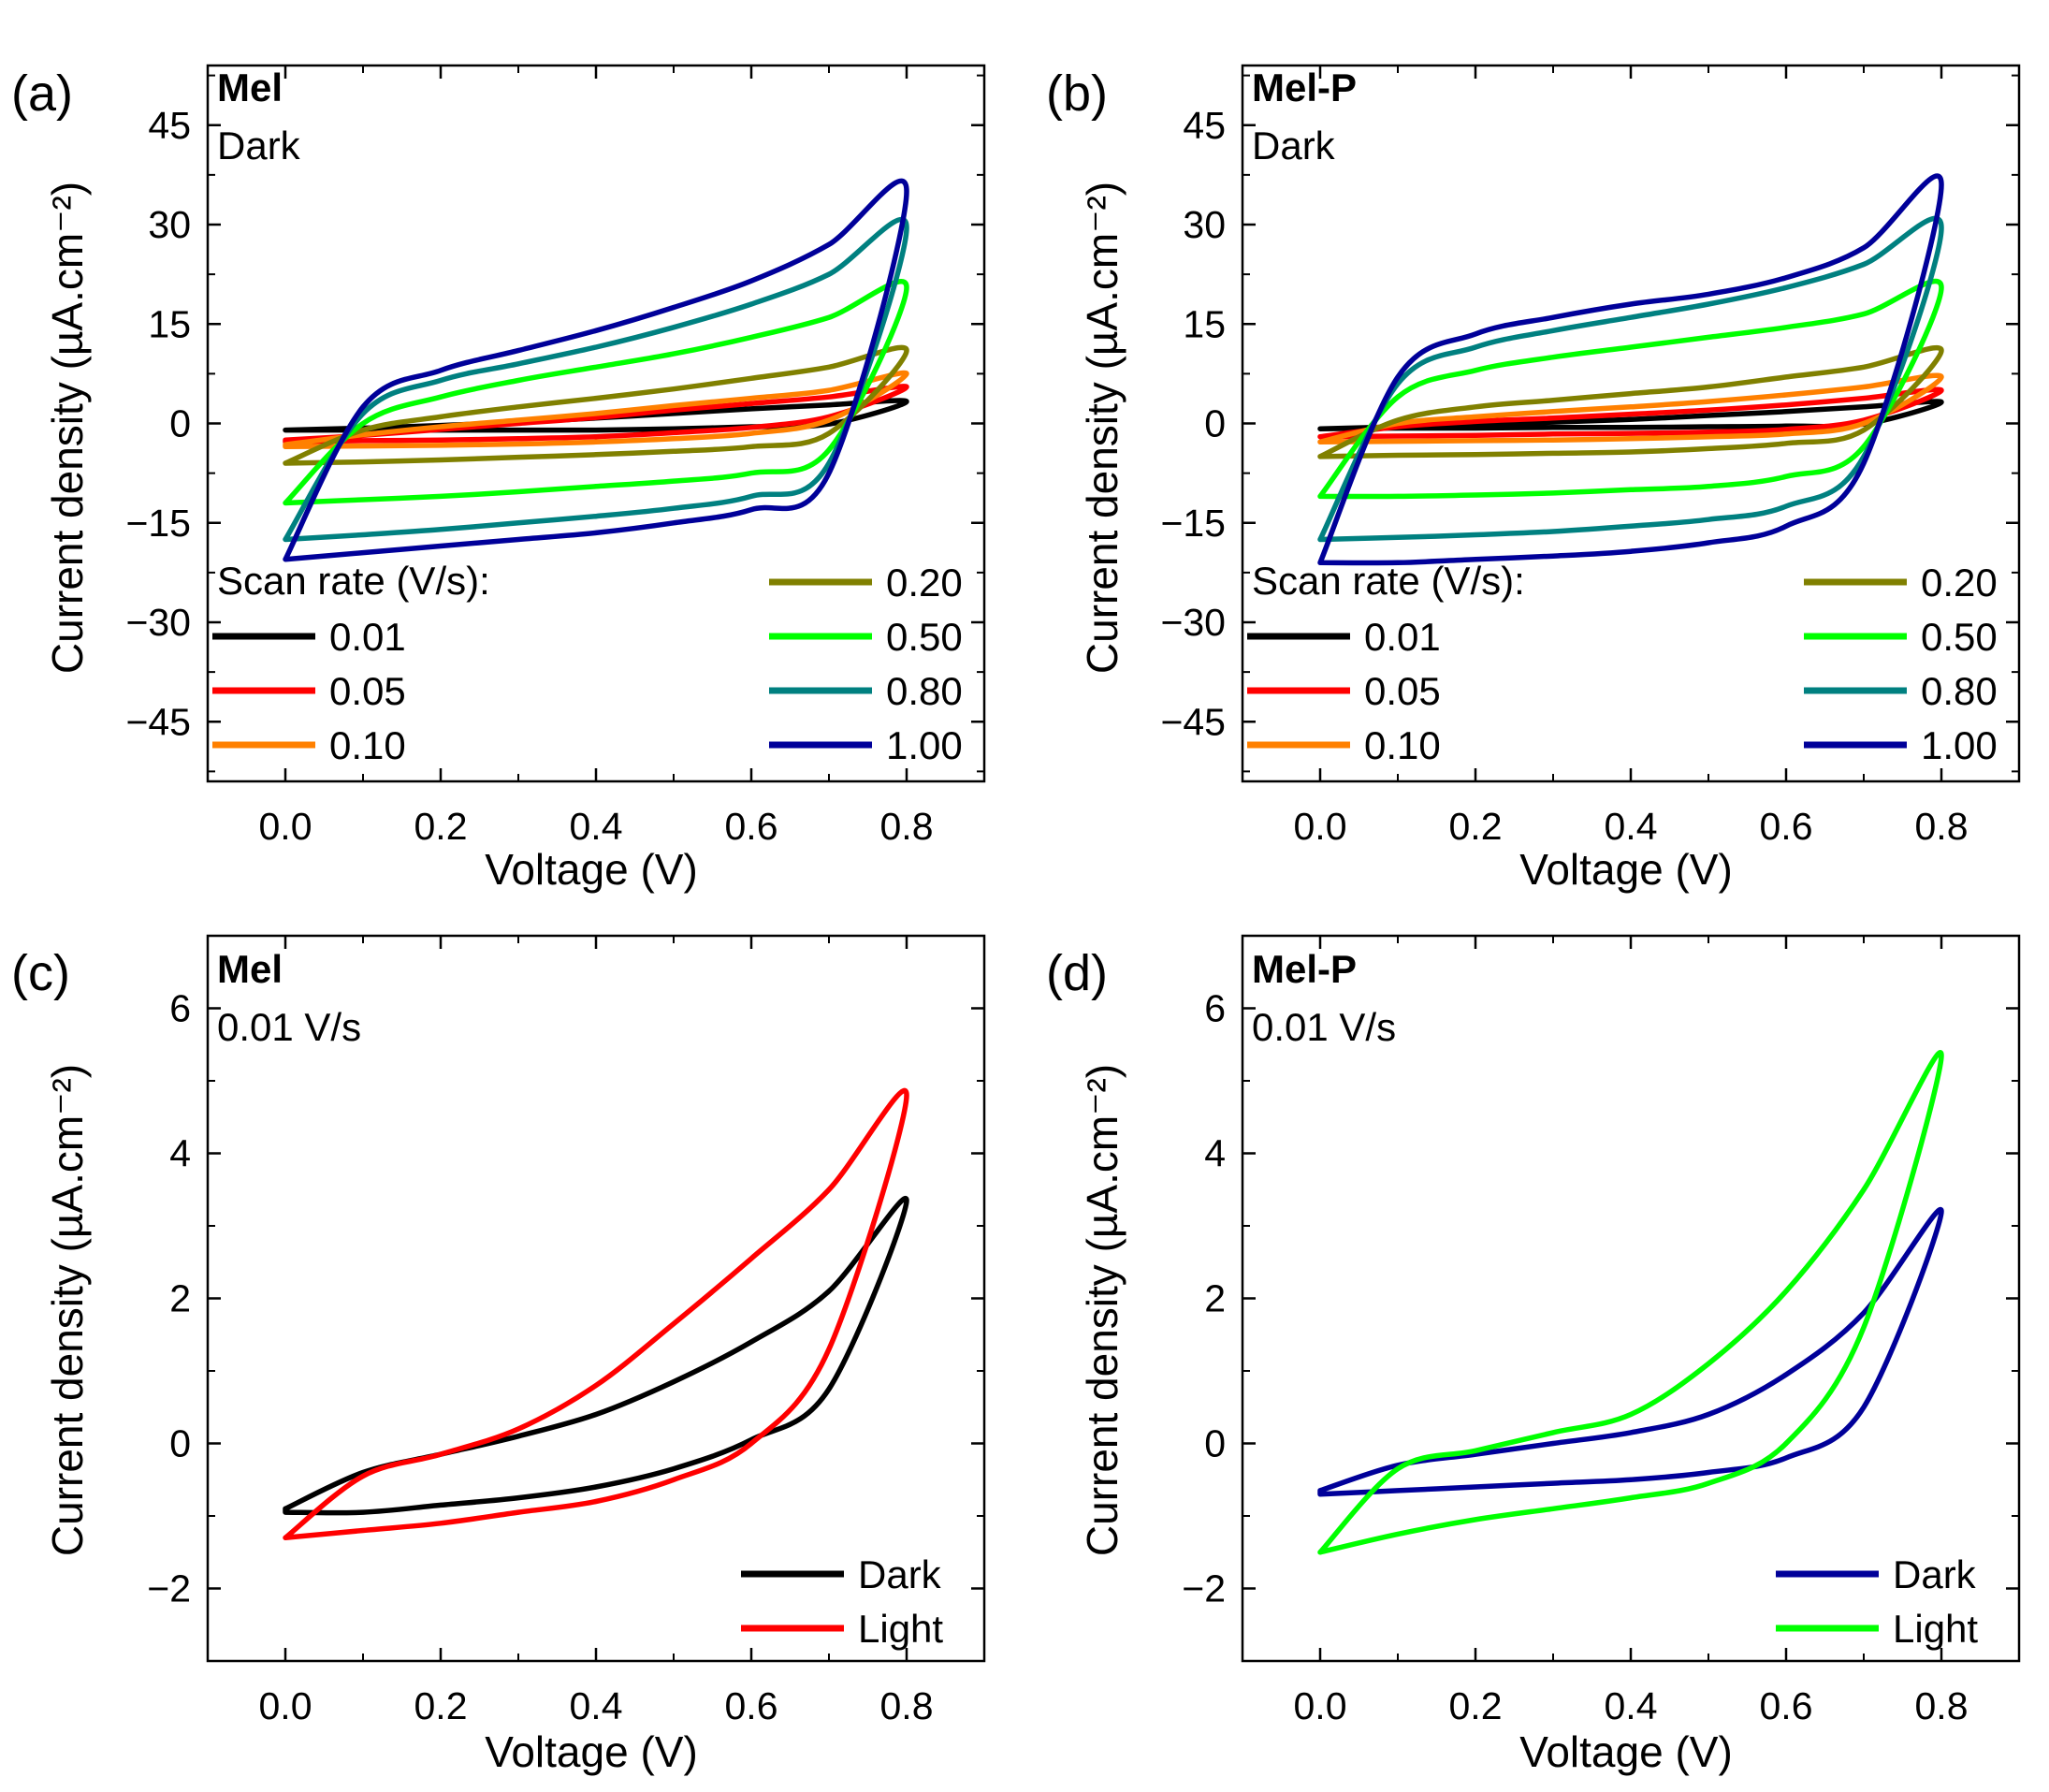 This screenshot has width=2049, height=1792. I want to click on series-line-0.10, so click(596, 410).